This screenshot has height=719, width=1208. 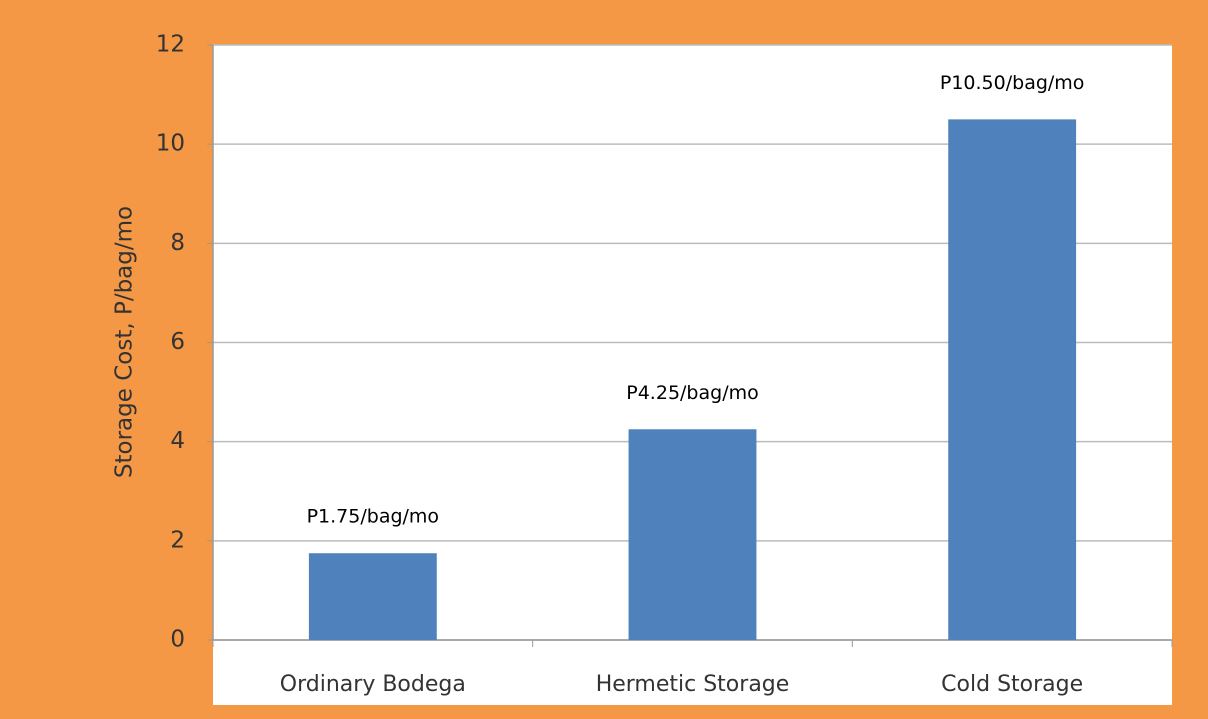 What do you see at coordinates (1012, 83) in the screenshot?
I see `value-label: P10.50/bag/mo` at bounding box center [1012, 83].